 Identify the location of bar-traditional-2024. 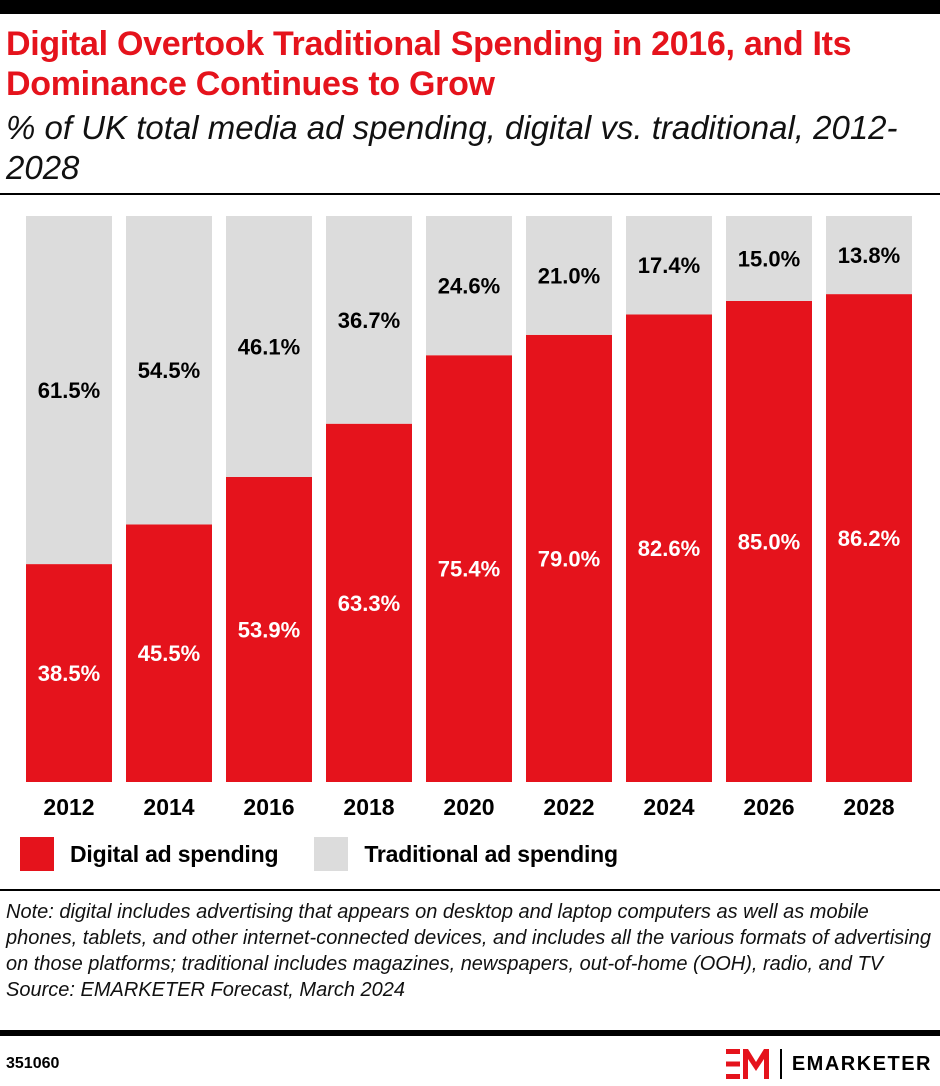
(669, 265).